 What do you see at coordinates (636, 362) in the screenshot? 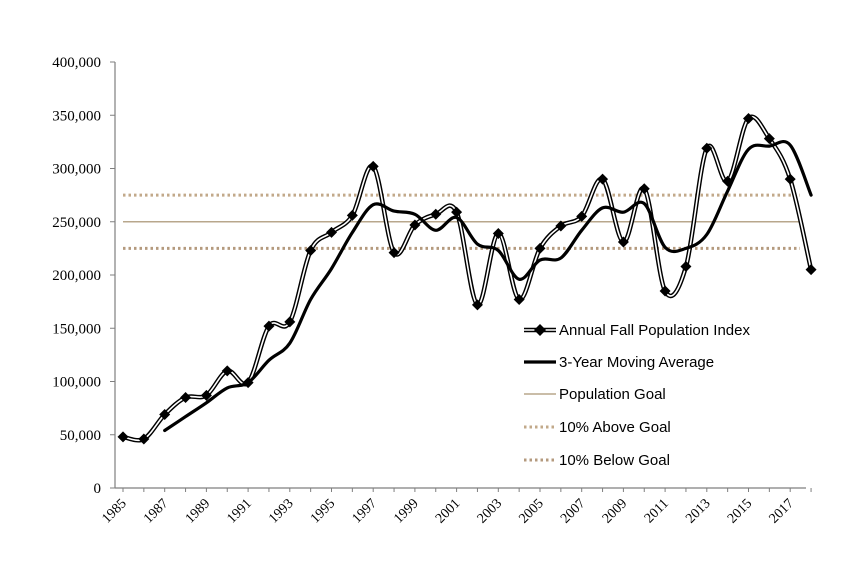
I see `legend-label-moving-average: 3-Year Moving Average` at bounding box center [636, 362].